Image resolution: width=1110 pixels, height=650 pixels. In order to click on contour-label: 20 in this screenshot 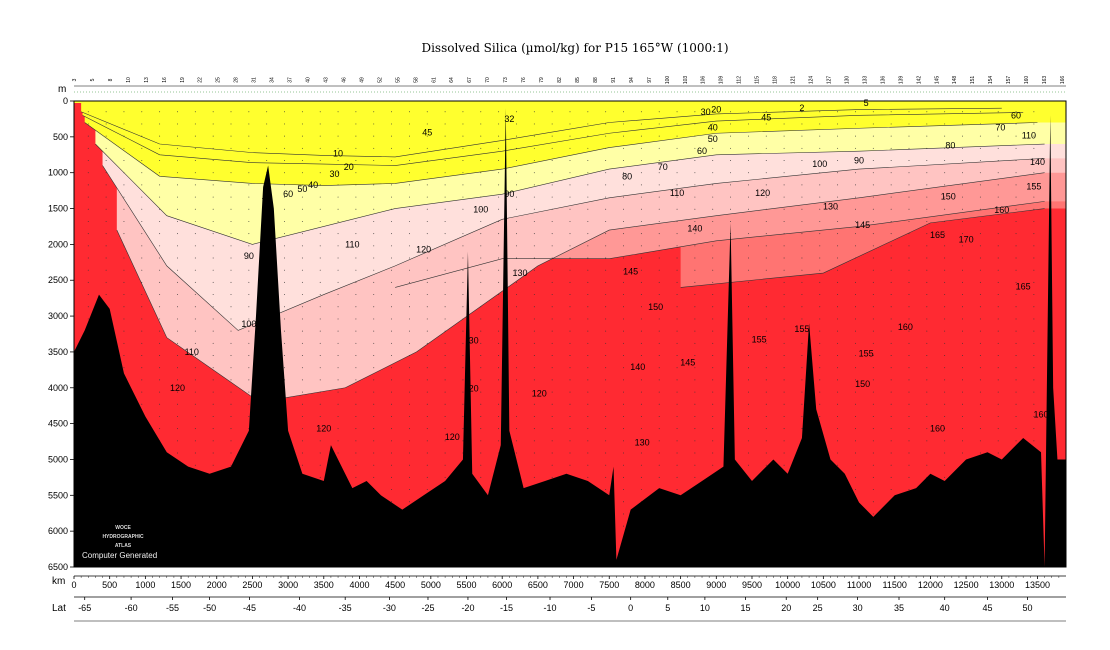, I will do `click(474, 388)`.